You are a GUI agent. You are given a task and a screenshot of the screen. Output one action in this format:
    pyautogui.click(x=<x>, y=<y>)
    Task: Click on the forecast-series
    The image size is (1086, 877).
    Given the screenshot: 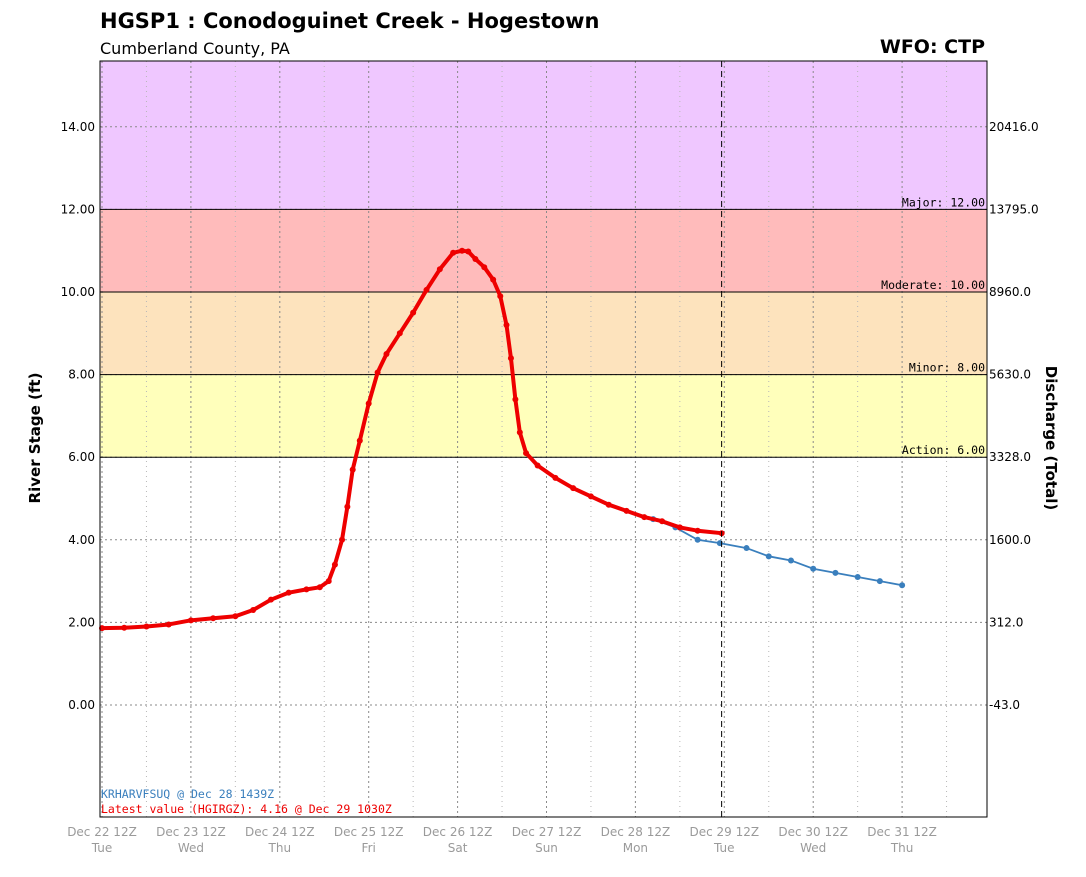 What is the action you would take?
    pyautogui.click(x=778, y=552)
    